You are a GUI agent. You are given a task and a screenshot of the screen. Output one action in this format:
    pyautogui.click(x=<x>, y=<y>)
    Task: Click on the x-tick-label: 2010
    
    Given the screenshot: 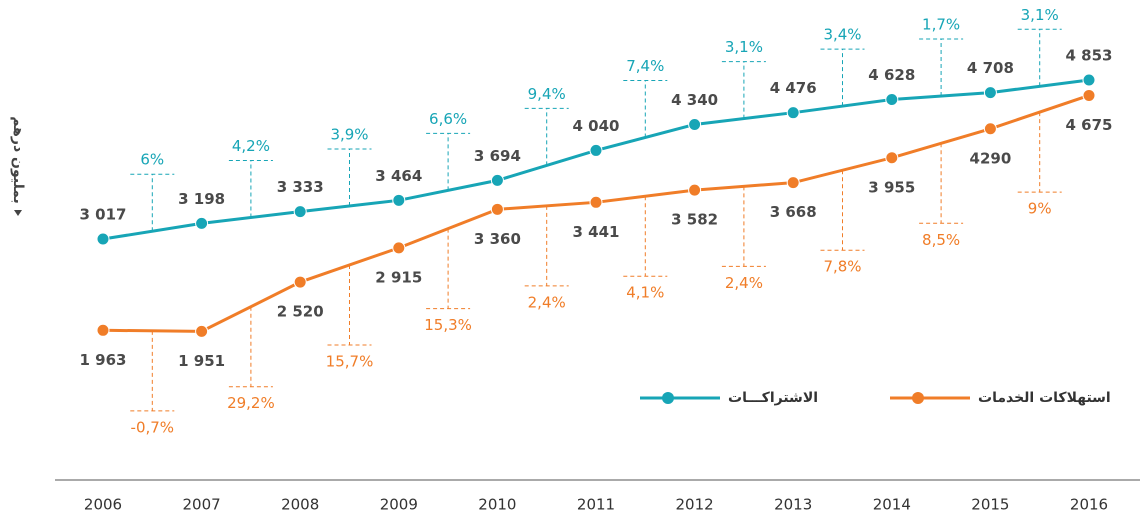 What is the action you would take?
    pyautogui.click(x=497, y=505)
    